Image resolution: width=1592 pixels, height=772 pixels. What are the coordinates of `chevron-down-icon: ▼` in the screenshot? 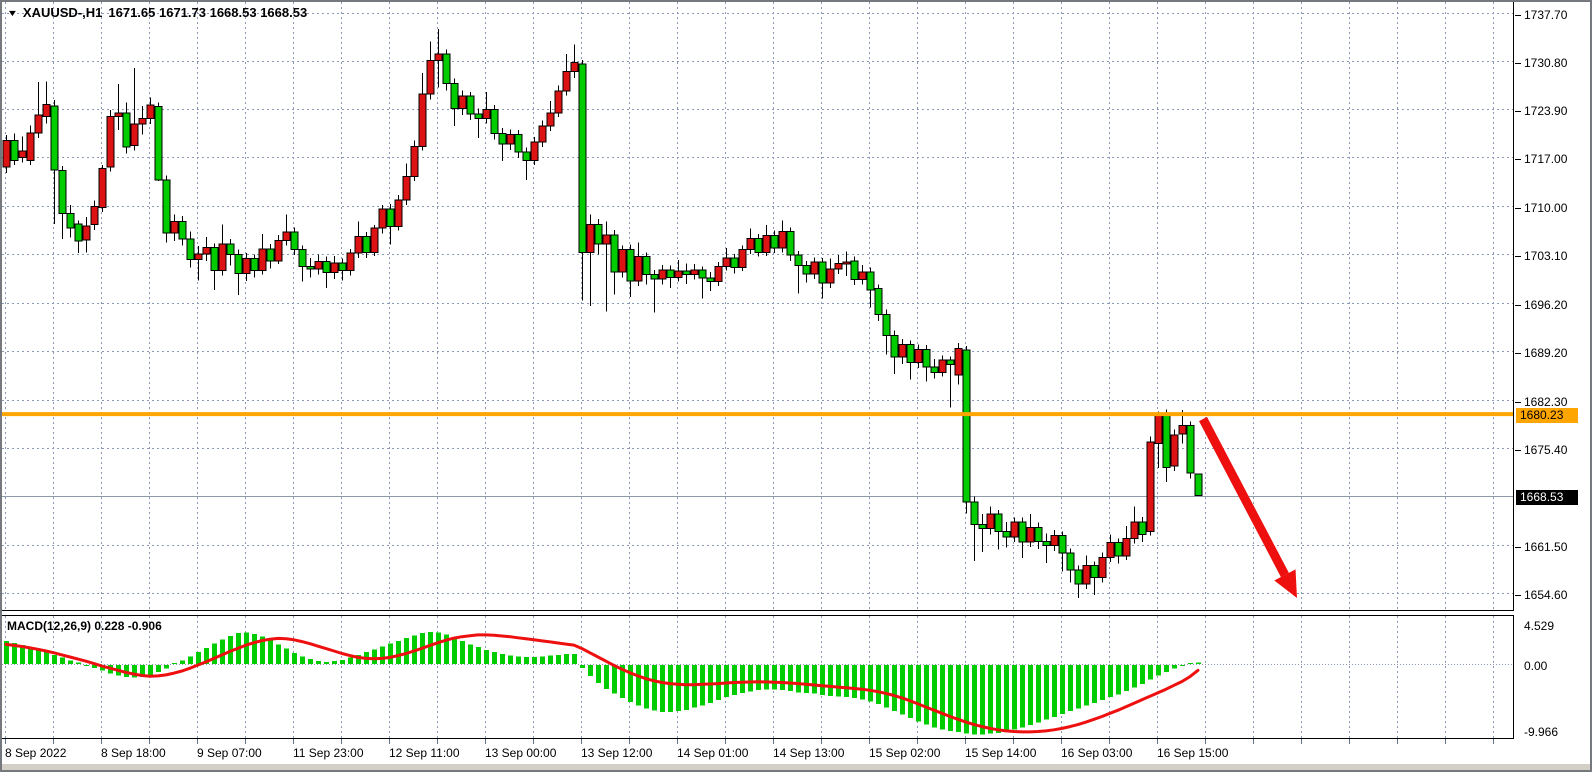 It's located at (12, 12).